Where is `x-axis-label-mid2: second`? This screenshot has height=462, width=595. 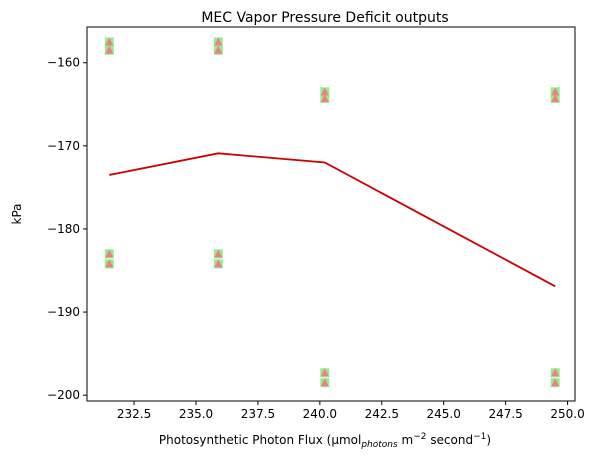
x-axis-label-mid2: second is located at coordinates (450, 440).